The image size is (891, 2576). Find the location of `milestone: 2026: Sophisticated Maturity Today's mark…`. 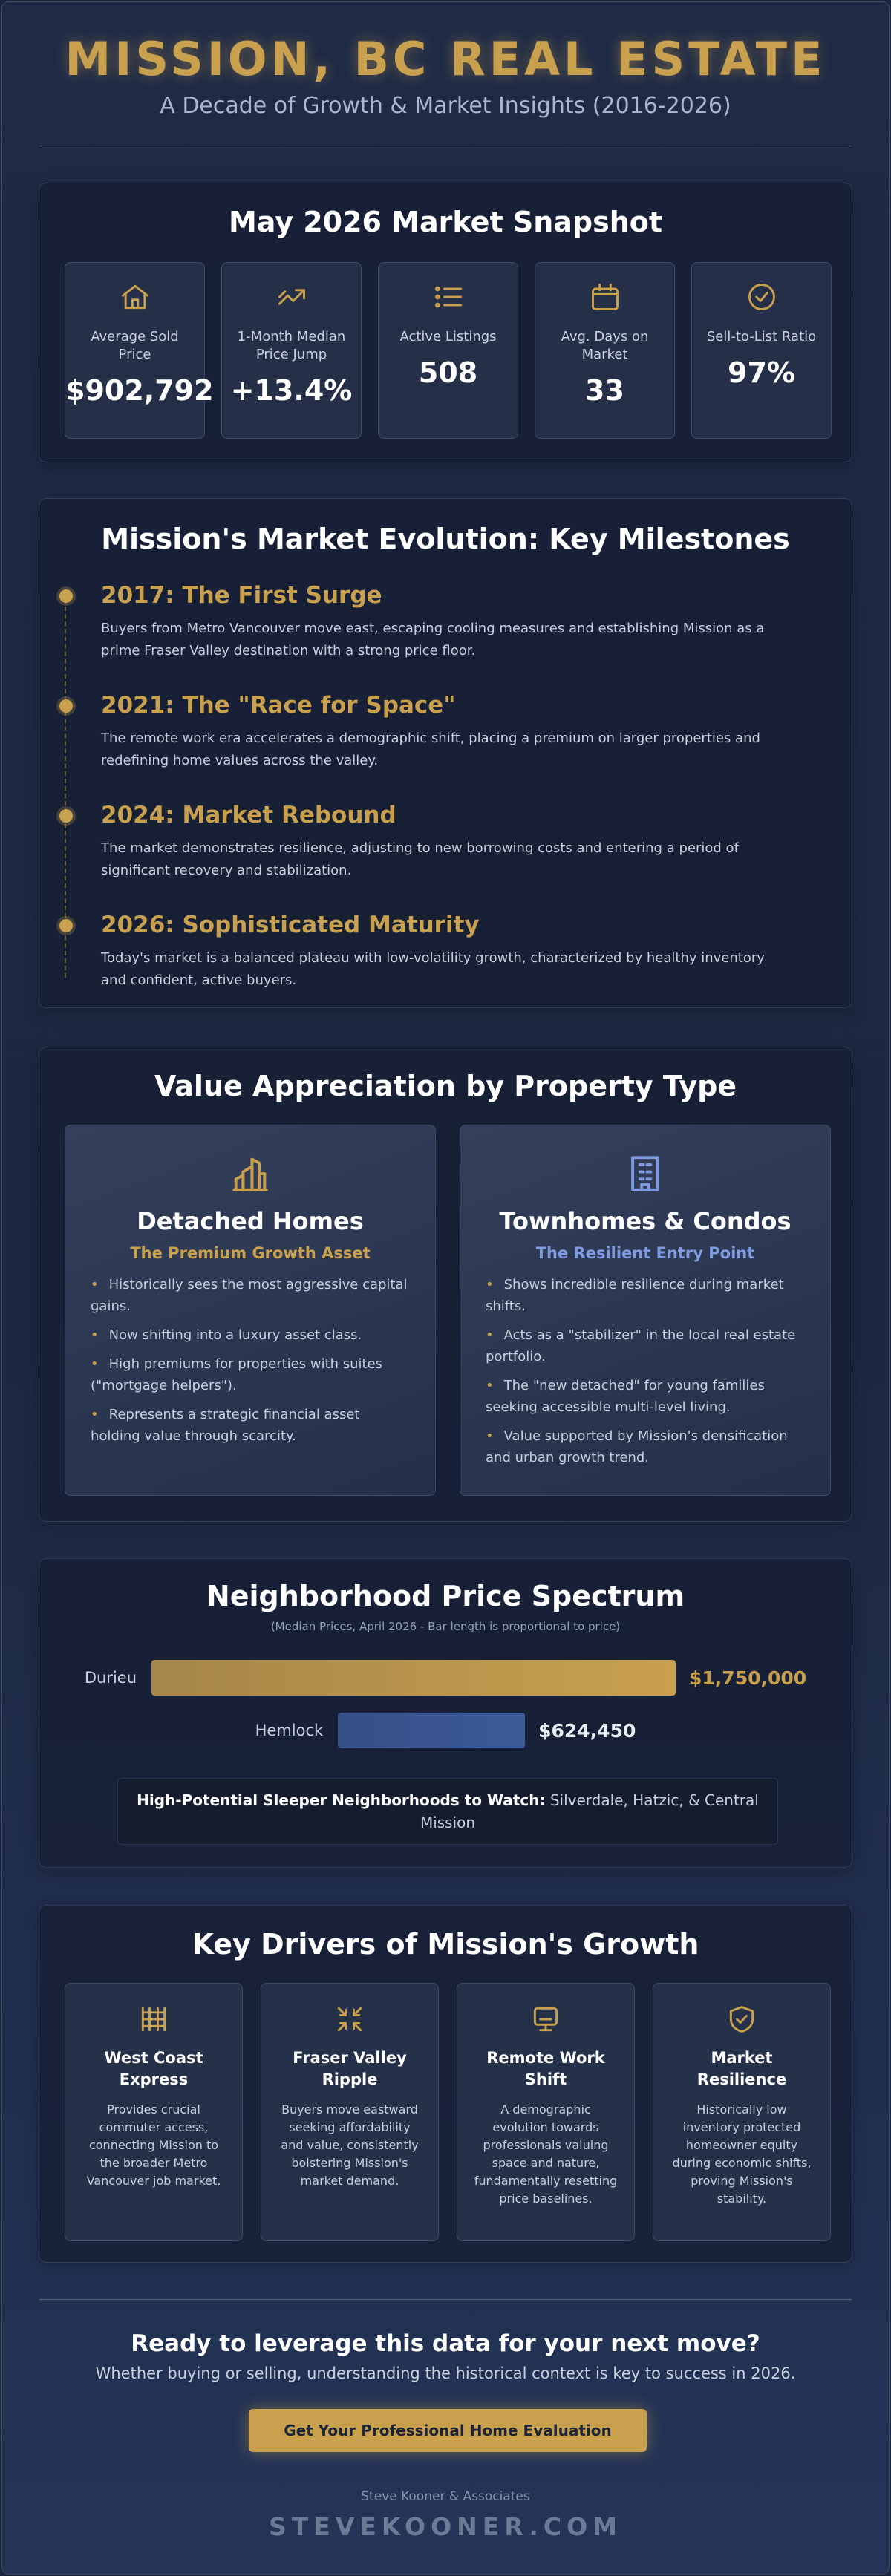

milestone: 2026: Sophisticated Maturity Today's mark… is located at coordinates (408, 952).